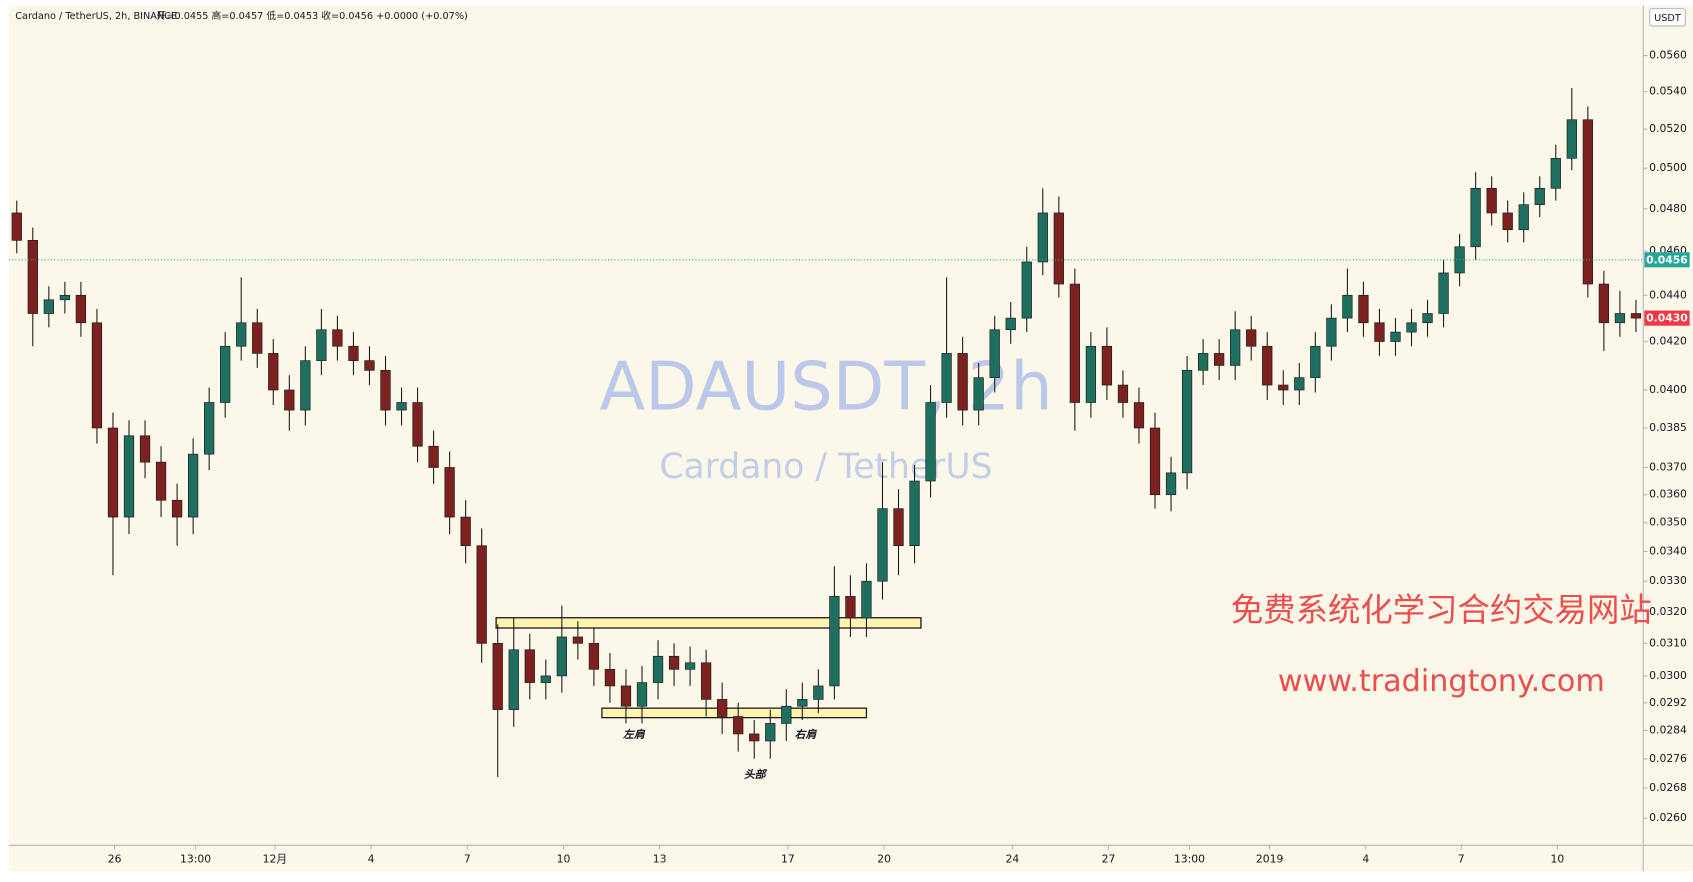  I want to click on price-marker-label: 0.0430, so click(1667, 318).